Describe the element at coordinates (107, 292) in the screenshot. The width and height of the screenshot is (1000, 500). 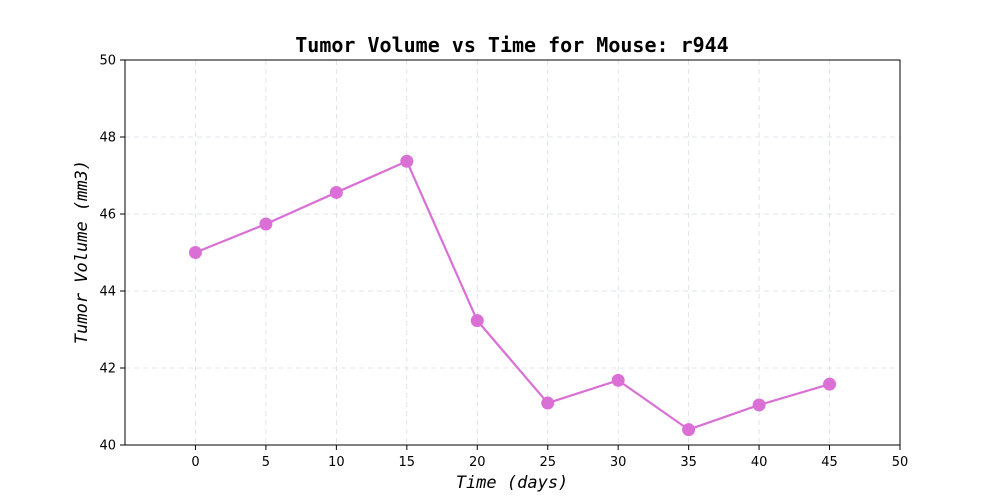
I see `y-tick-label: 44` at that location.